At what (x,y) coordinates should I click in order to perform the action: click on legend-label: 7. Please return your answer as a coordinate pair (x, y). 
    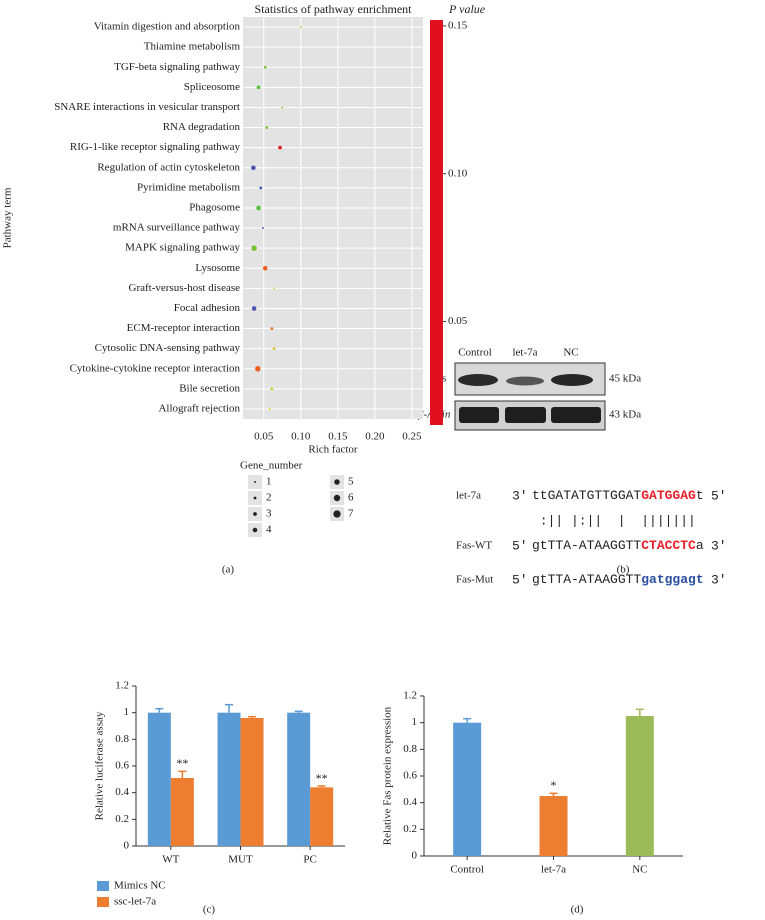
    Looking at the image, I should click on (351, 514).